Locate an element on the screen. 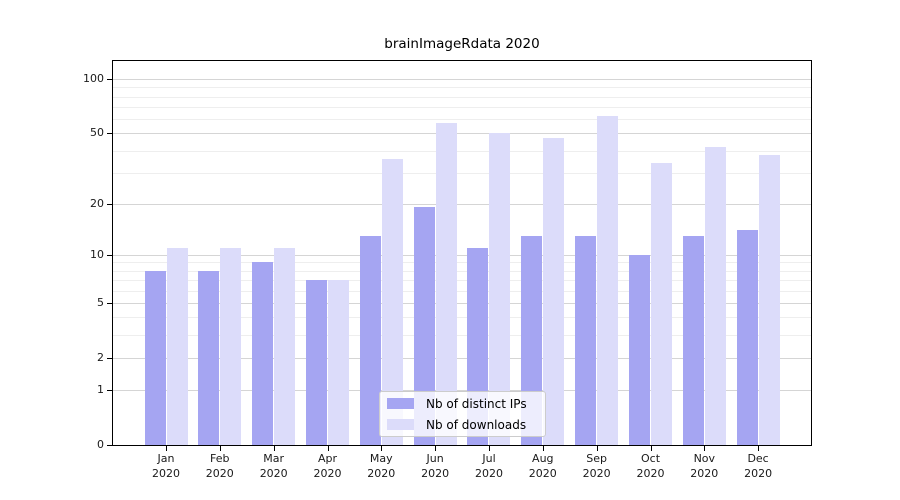 This screenshot has width=900, height=500. y-tick-label: 10 is located at coordinates (97, 254).